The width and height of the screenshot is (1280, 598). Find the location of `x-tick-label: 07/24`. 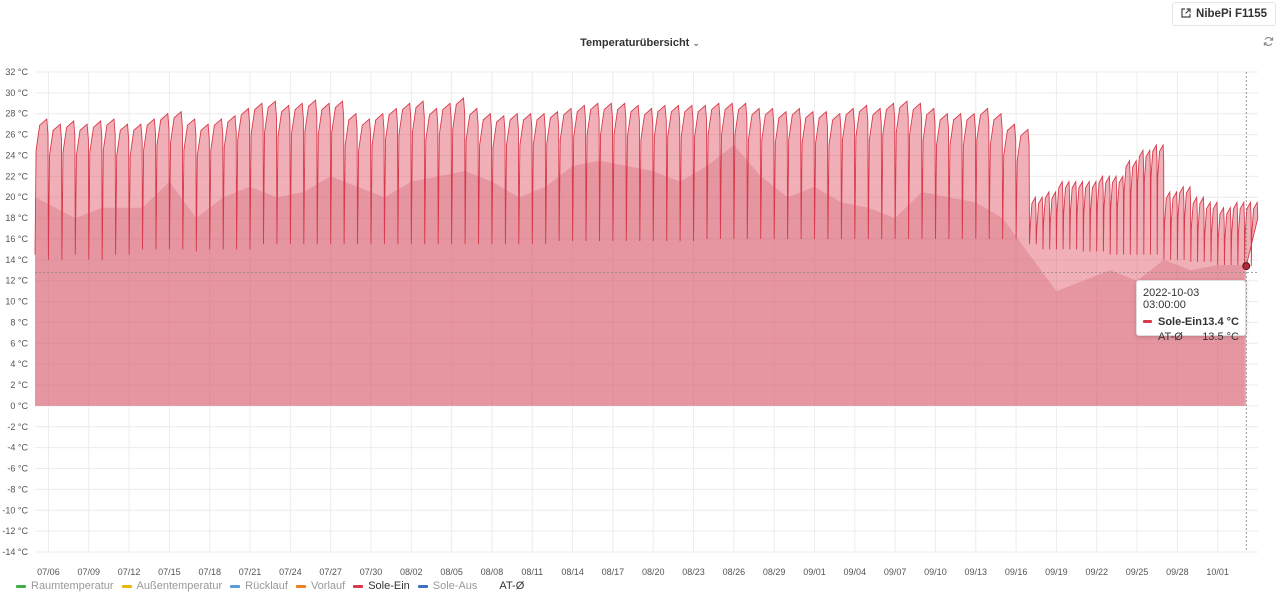

x-tick-label: 07/24 is located at coordinates (290, 572).